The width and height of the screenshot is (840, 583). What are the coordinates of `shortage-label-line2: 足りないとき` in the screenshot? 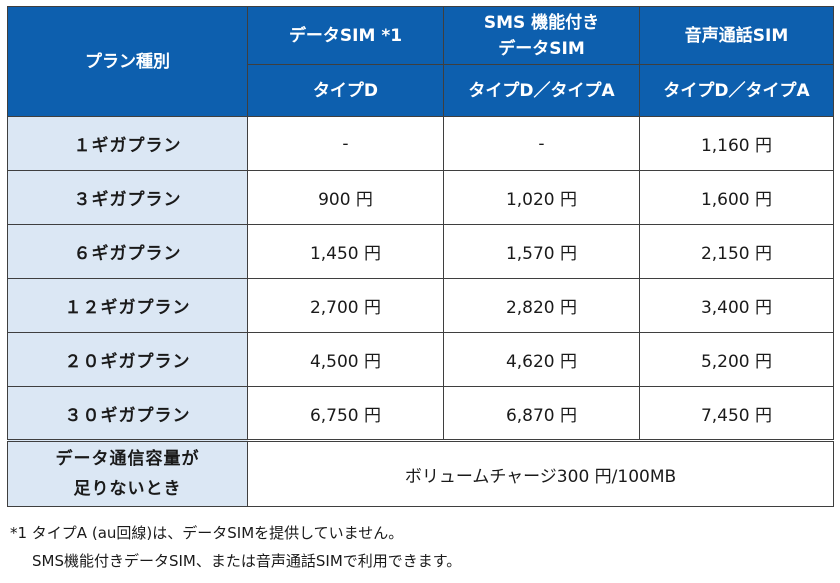 It's located at (127, 489).